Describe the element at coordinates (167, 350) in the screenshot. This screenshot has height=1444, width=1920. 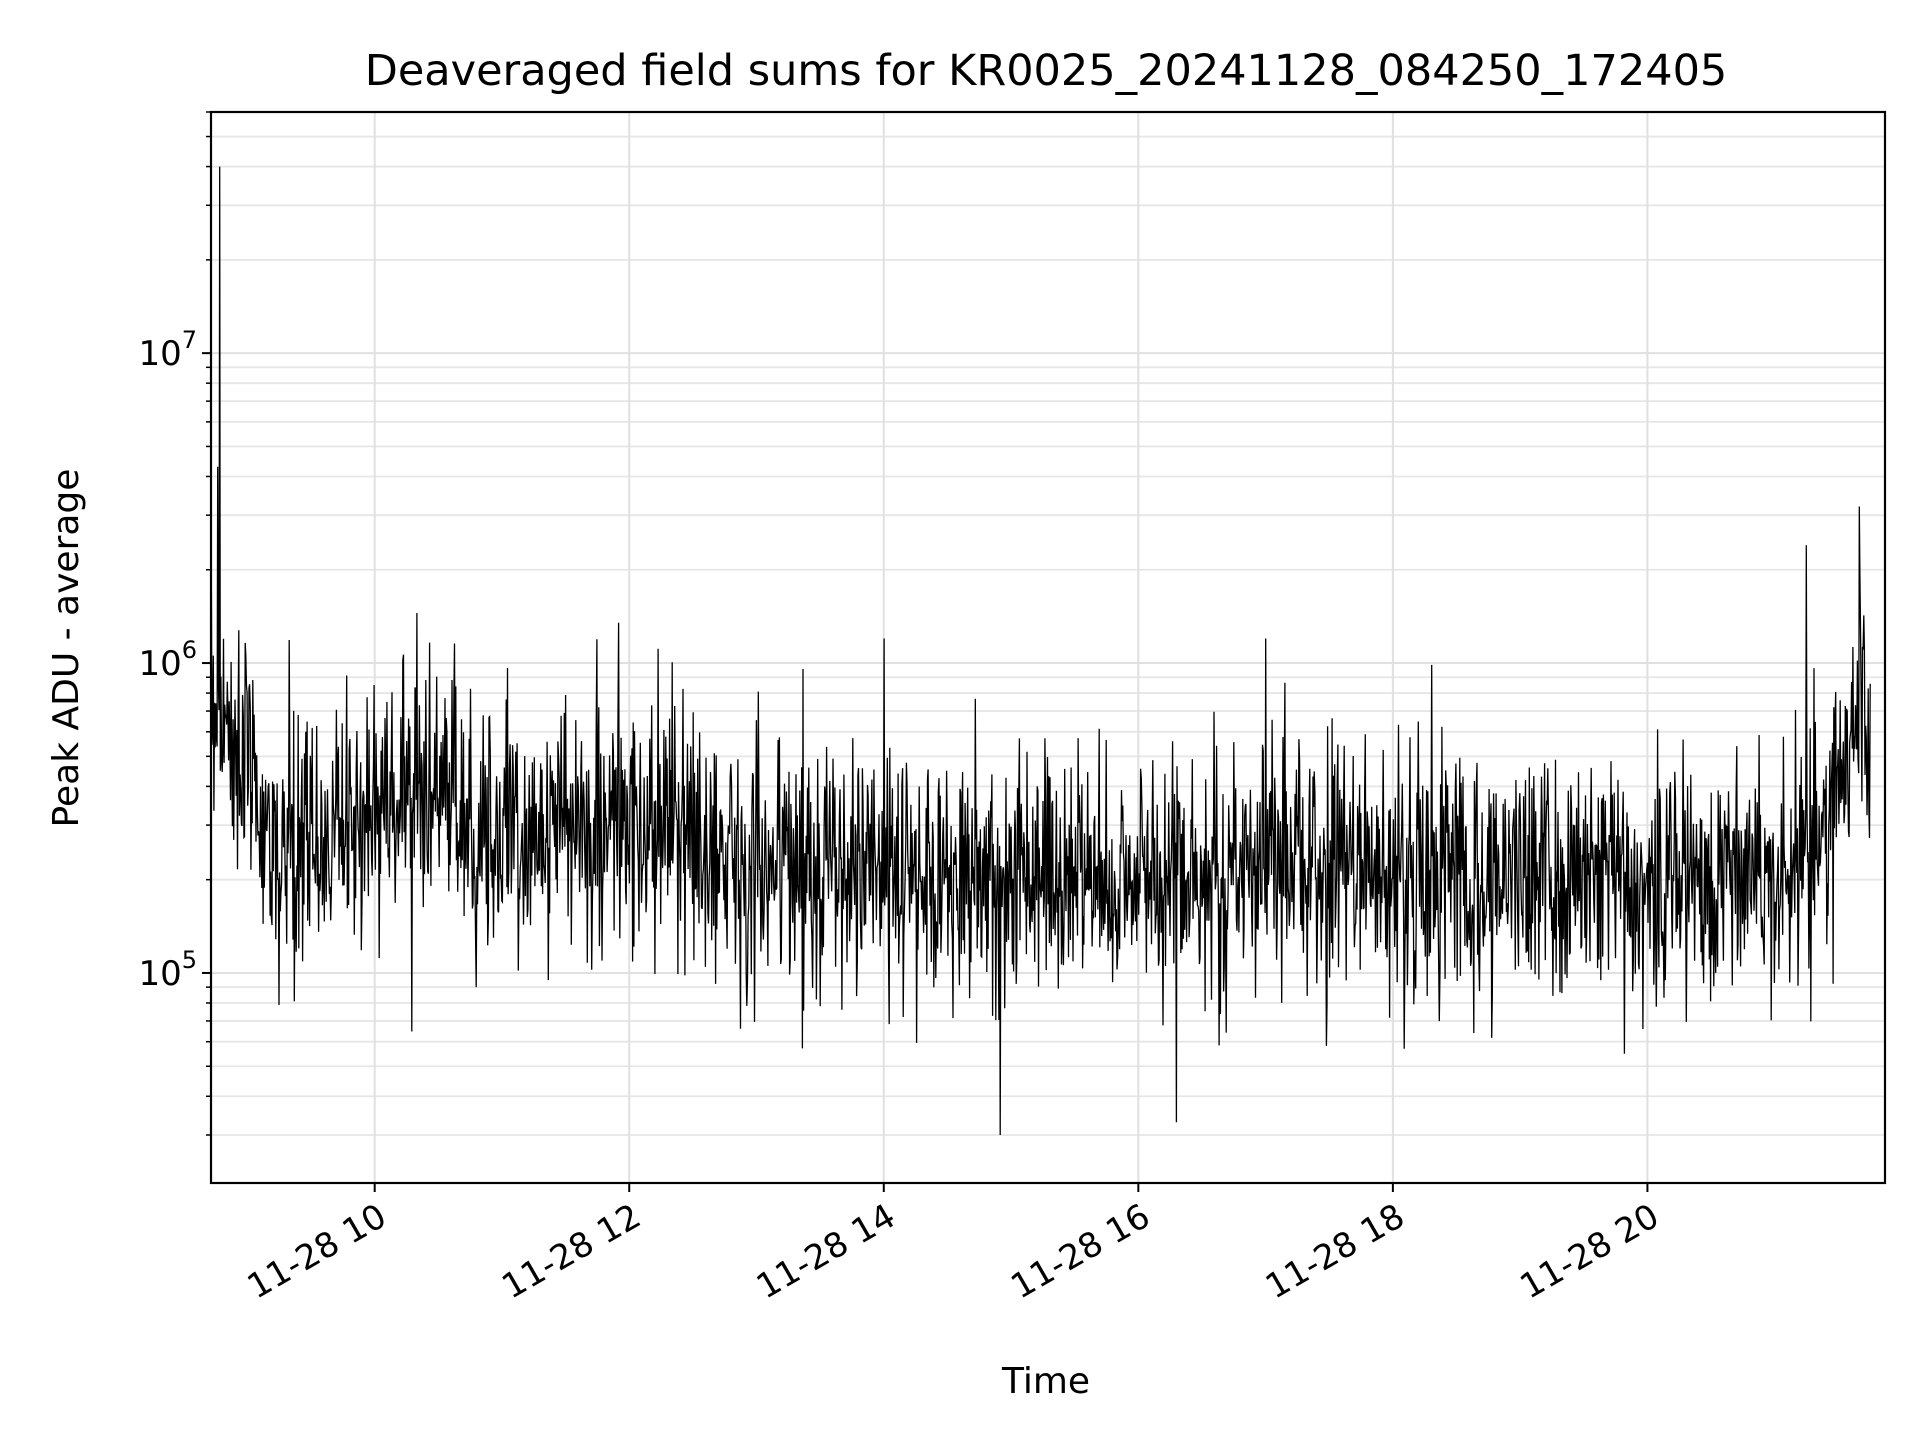
I see `y-tick-label: 10⁷` at that location.